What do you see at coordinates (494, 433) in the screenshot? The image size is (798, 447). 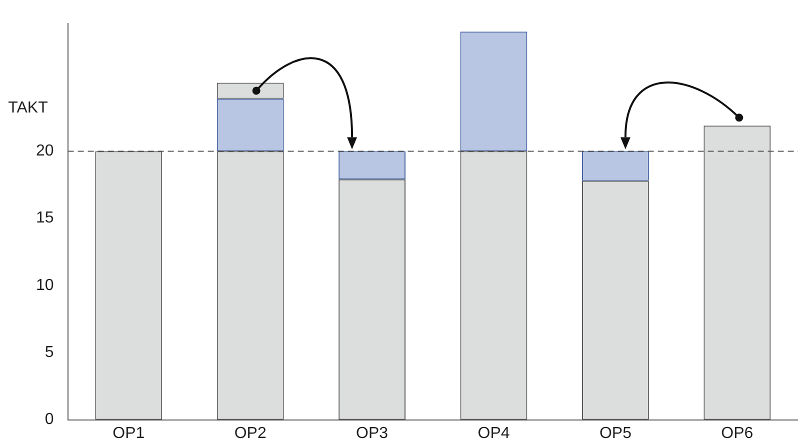 I see `x-tick-label: OP4` at bounding box center [494, 433].